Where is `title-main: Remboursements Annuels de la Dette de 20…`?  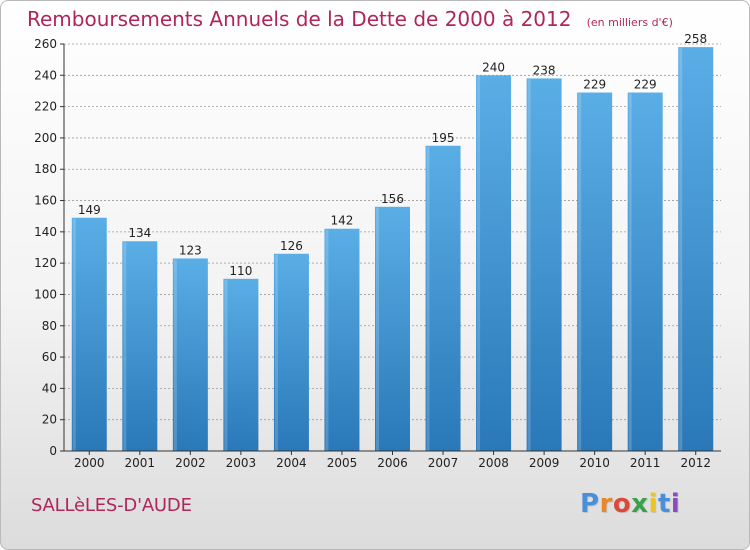
title-main: Remboursements Annuels de la Dette de 20… is located at coordinates (299, 19).